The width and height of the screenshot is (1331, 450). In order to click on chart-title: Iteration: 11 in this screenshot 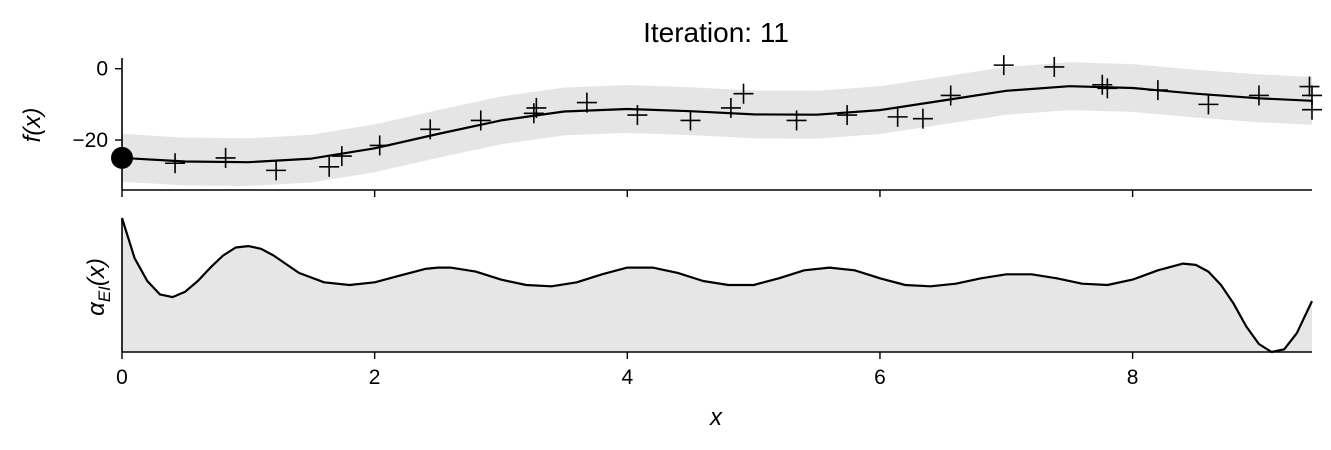, I will do `click(716, 32)`.